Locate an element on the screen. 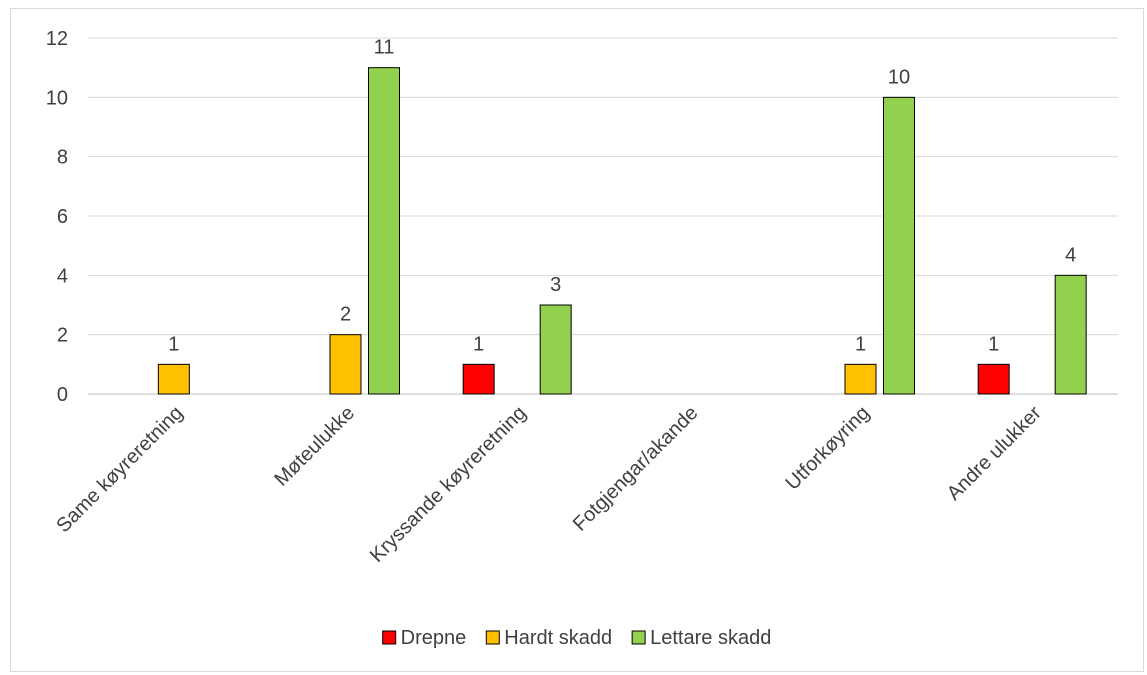 Image resolution: width=1147 pixels, height=675 pixels. y-axis-tick-labels: 0 2 4 6 8 10 12 is located at coordinates (57, 217).